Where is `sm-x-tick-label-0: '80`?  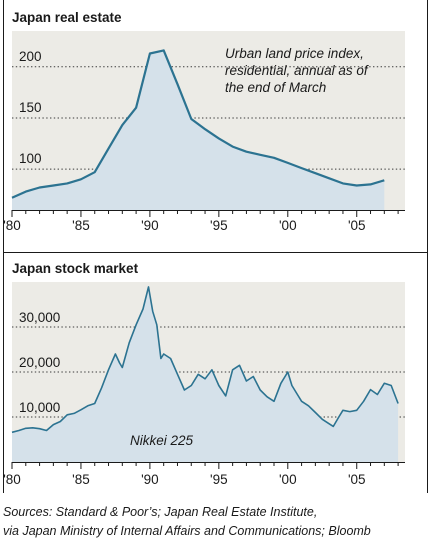 sm-x-tick-label-0: '80 is located at coordinates (12, 479).